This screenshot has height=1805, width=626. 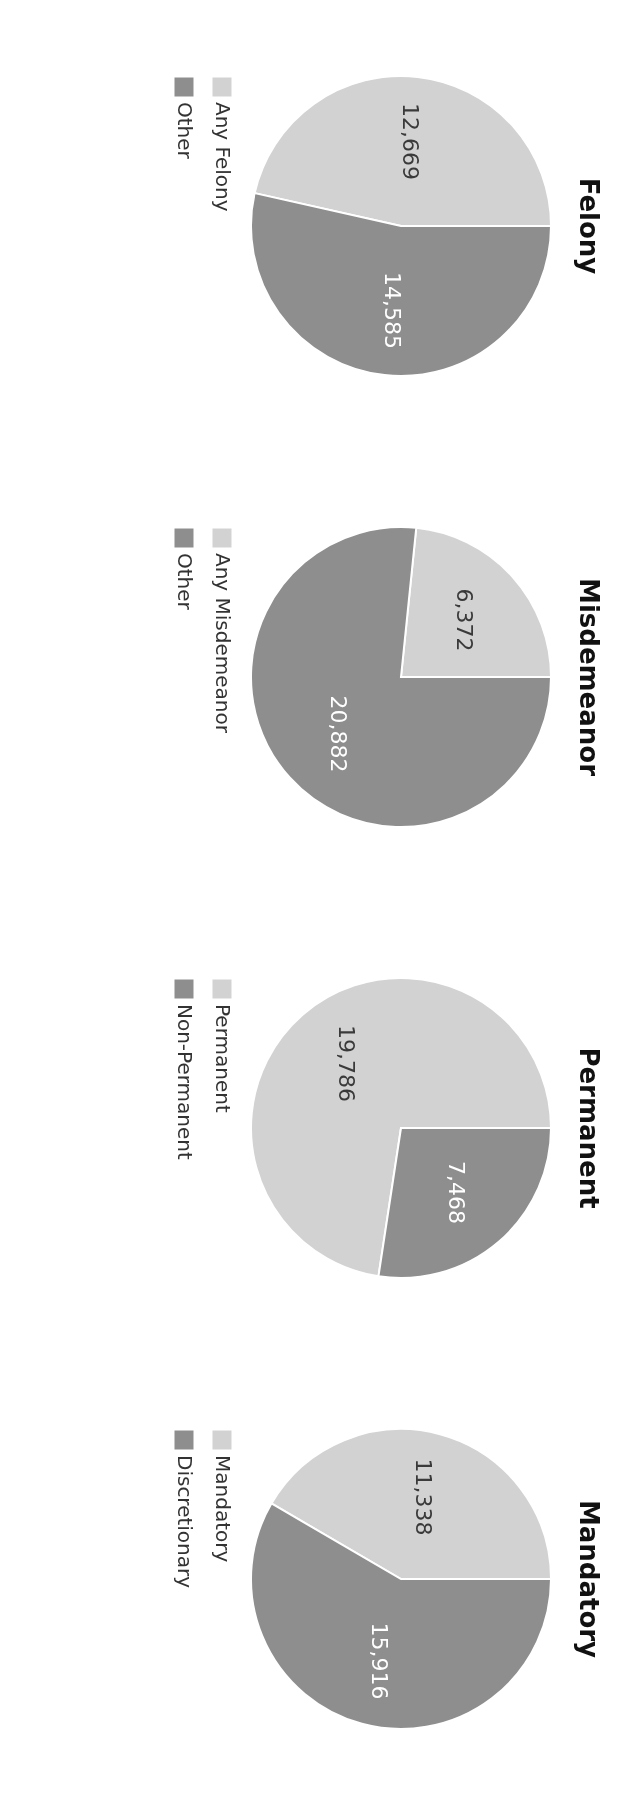 What do you see at coordinates (589, 676) in the screenshot?
I see `text: Misdemeanor` at bounding box center [589, 676].